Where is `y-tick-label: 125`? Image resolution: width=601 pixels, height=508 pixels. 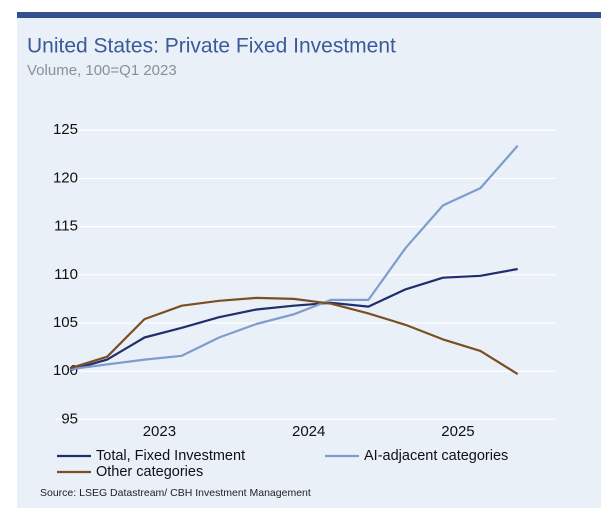 y-tick-label: 125 is located at coordinates (65, 129).